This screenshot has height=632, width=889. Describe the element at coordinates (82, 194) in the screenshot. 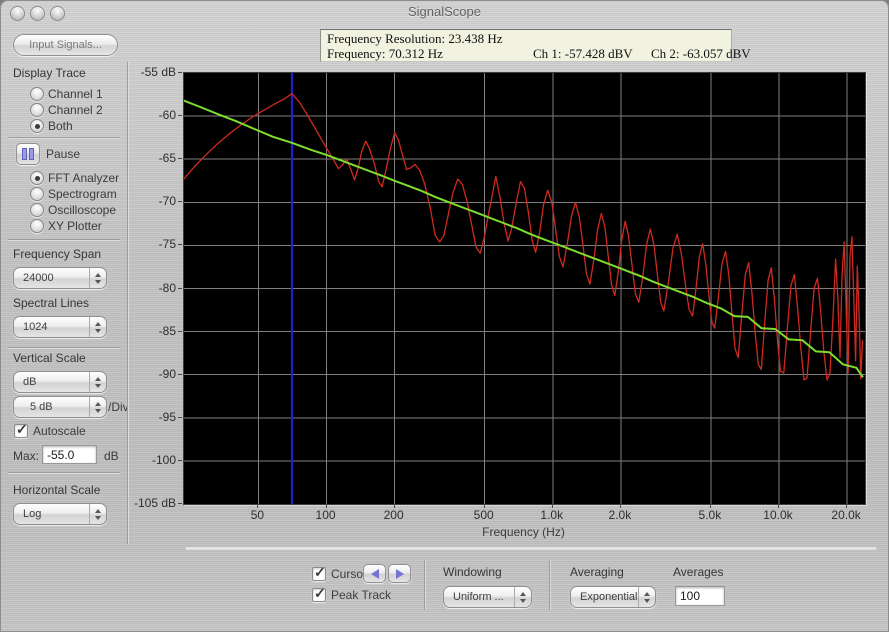

I see `radio-spectrogram-label: Spectrogram` at that location.